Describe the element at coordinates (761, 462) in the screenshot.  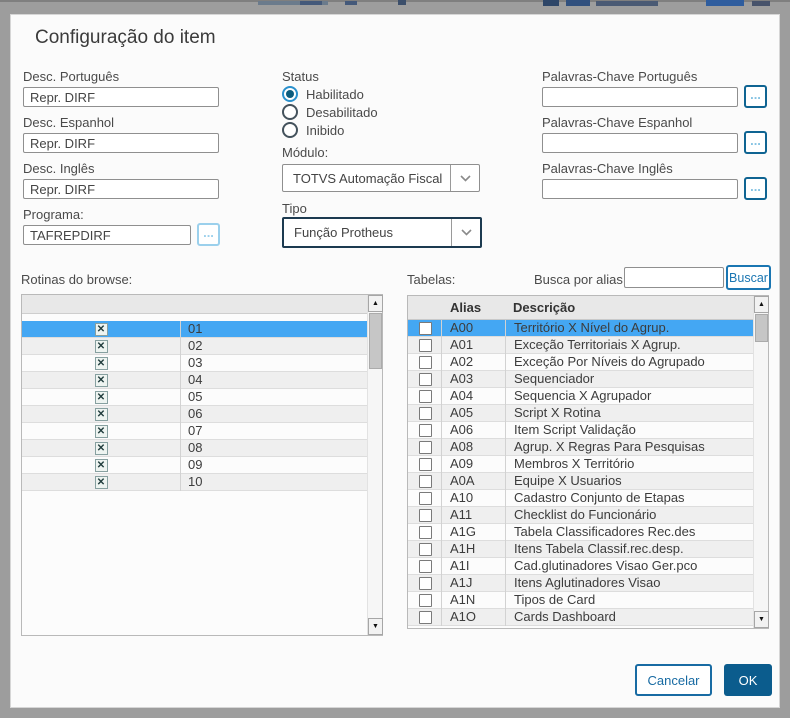
I see `tabelas-scrollbar: ▲ ▼` at that location.